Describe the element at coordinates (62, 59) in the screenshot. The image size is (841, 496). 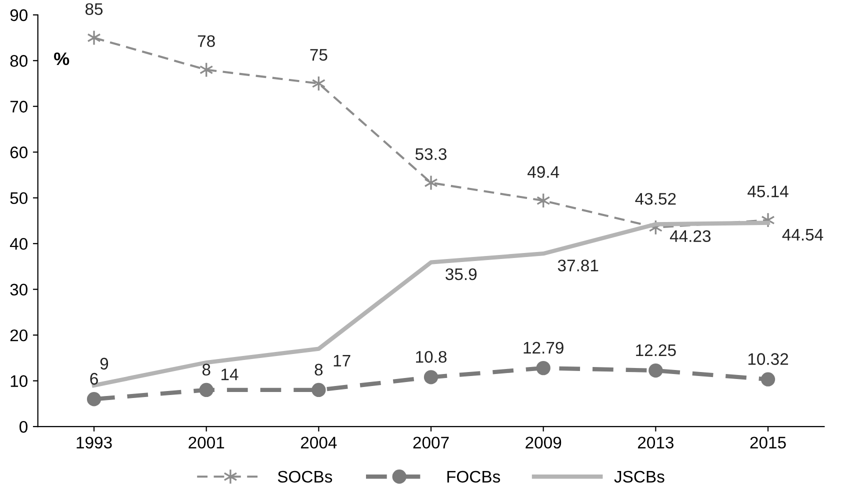
I see `y-axis-title: %` at that location.